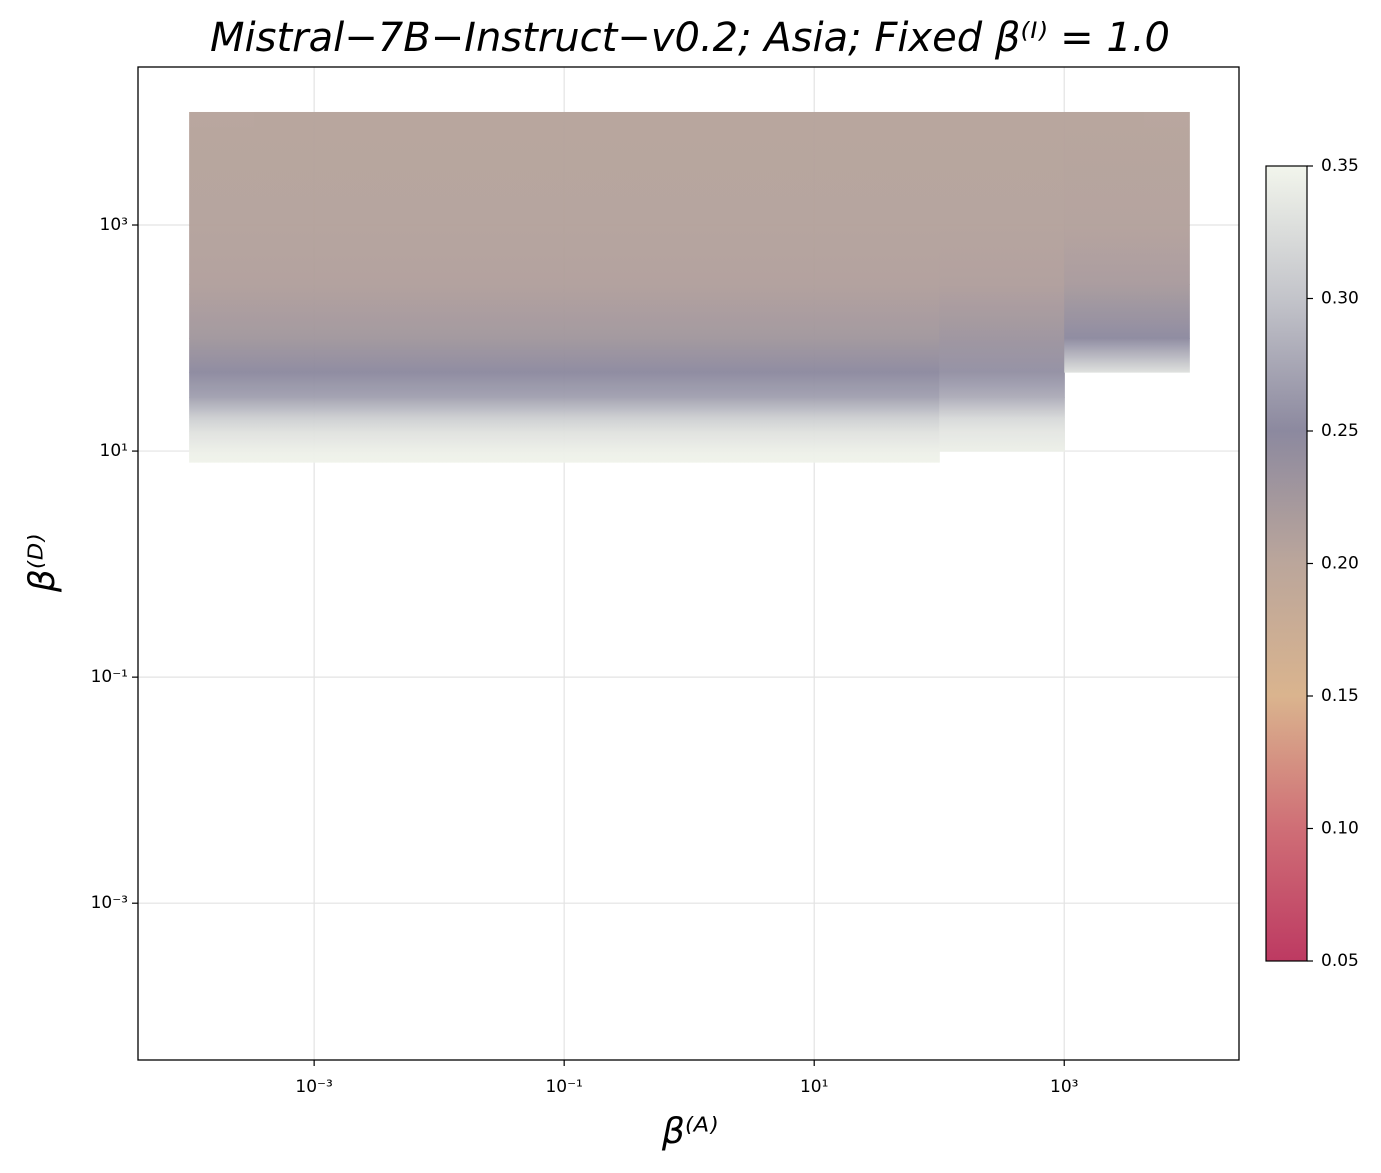 The width and height of the screenshot is (1381, 1173). What do you see at coordinates (814, 1087) in the screenshot?
I see `x-tick-label: 10¹` at bounding box center [814, 1087].